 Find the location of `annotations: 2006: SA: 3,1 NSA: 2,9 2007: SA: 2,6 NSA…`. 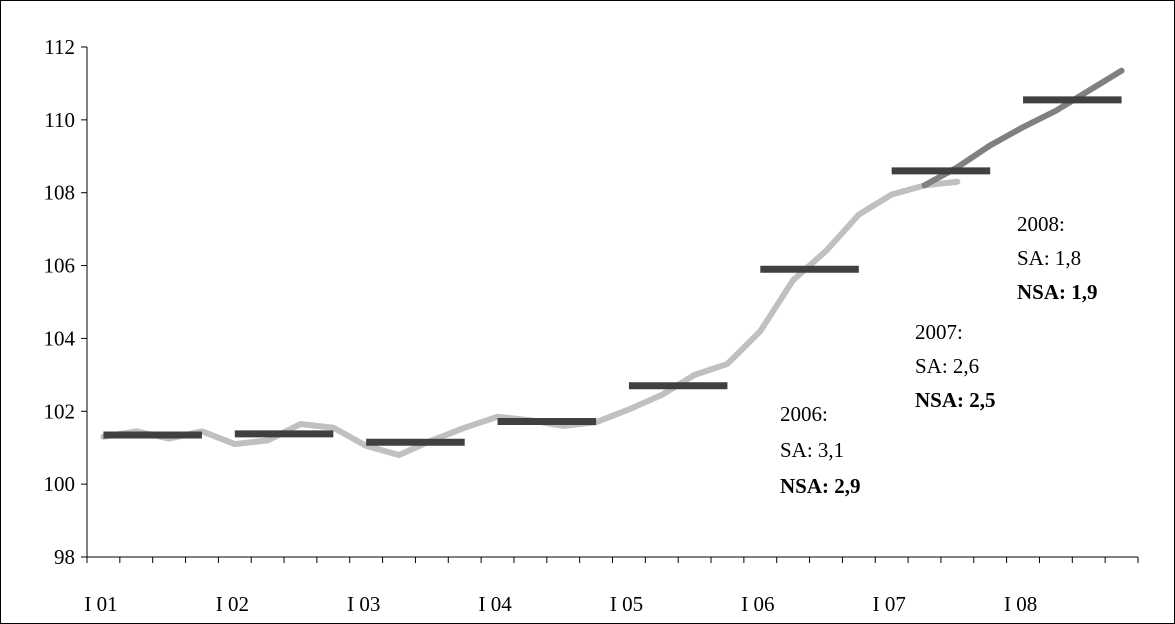

annotations: 2006: SA: 3,1 NSA: 2,9 2007: SA: 2,6 NSA… is located at coordinates (939, 355).